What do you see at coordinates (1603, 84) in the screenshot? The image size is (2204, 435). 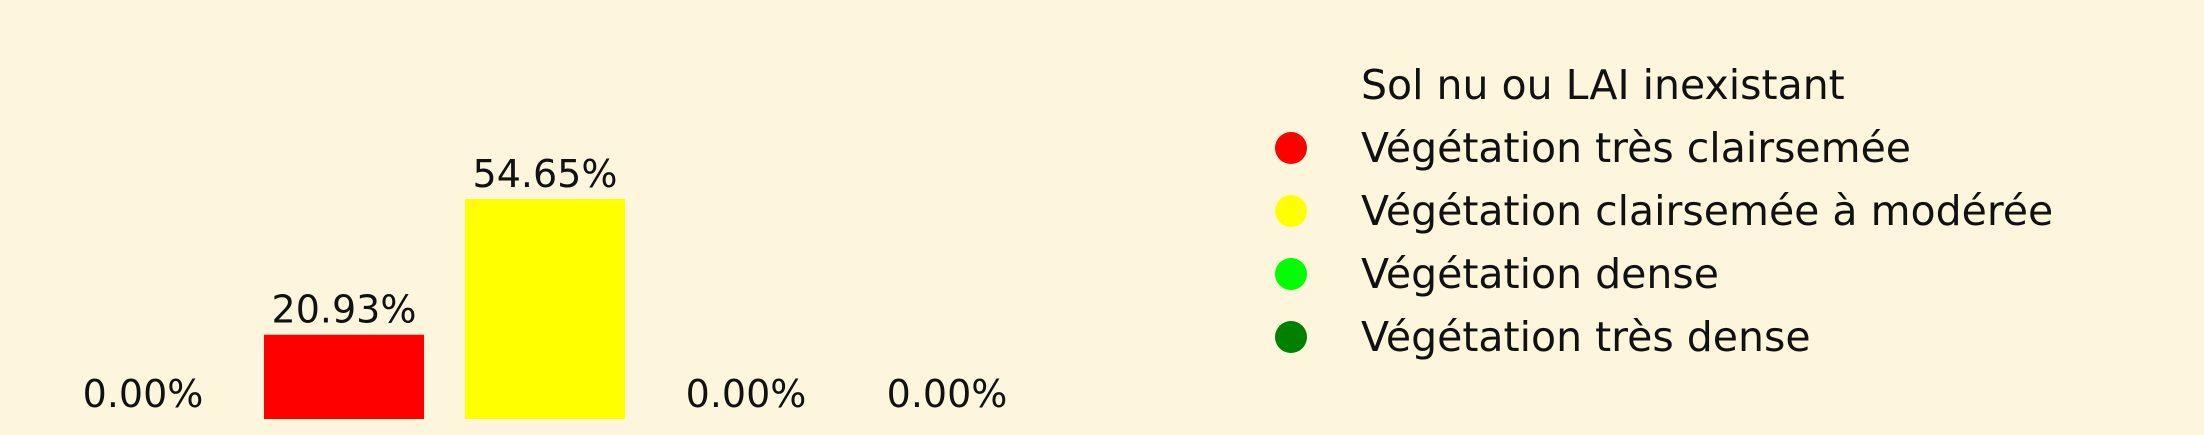 I see `legend-label-1: Sol nu ou LAI inexistant` at bounding box center [1603, 84].